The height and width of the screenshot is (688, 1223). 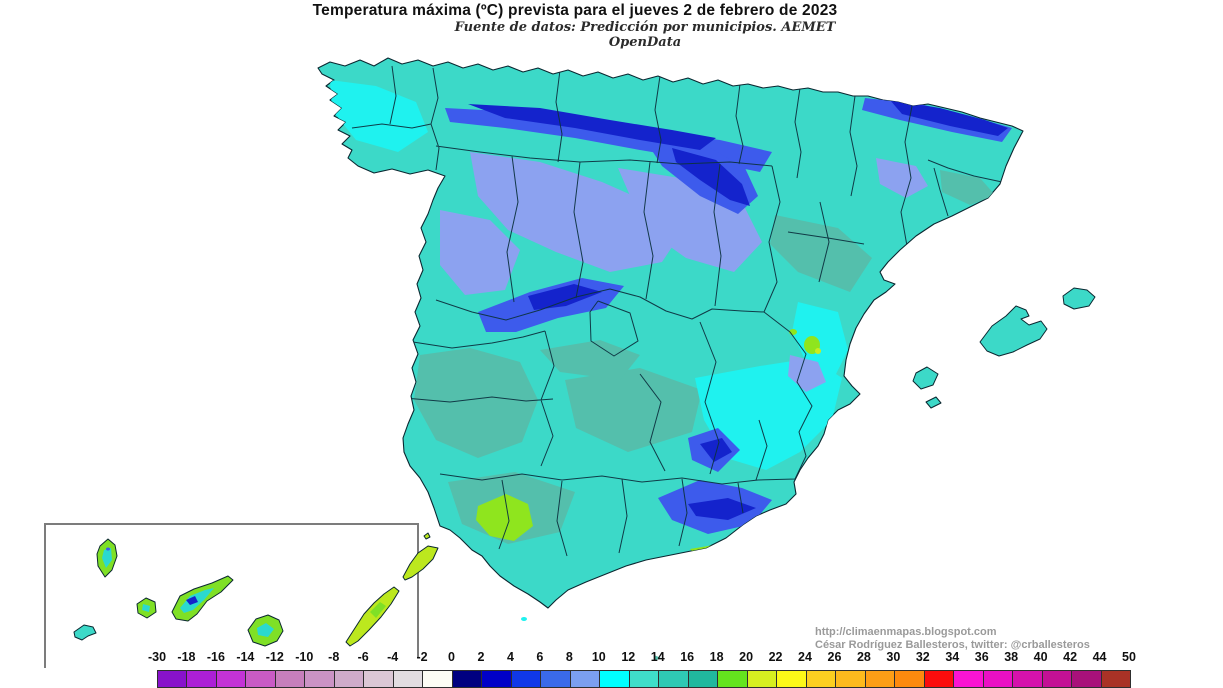 What do you see at coordinates (108, 549) in the screenshot?
I see `la-palma-peak` at bounding box center [108, 549].